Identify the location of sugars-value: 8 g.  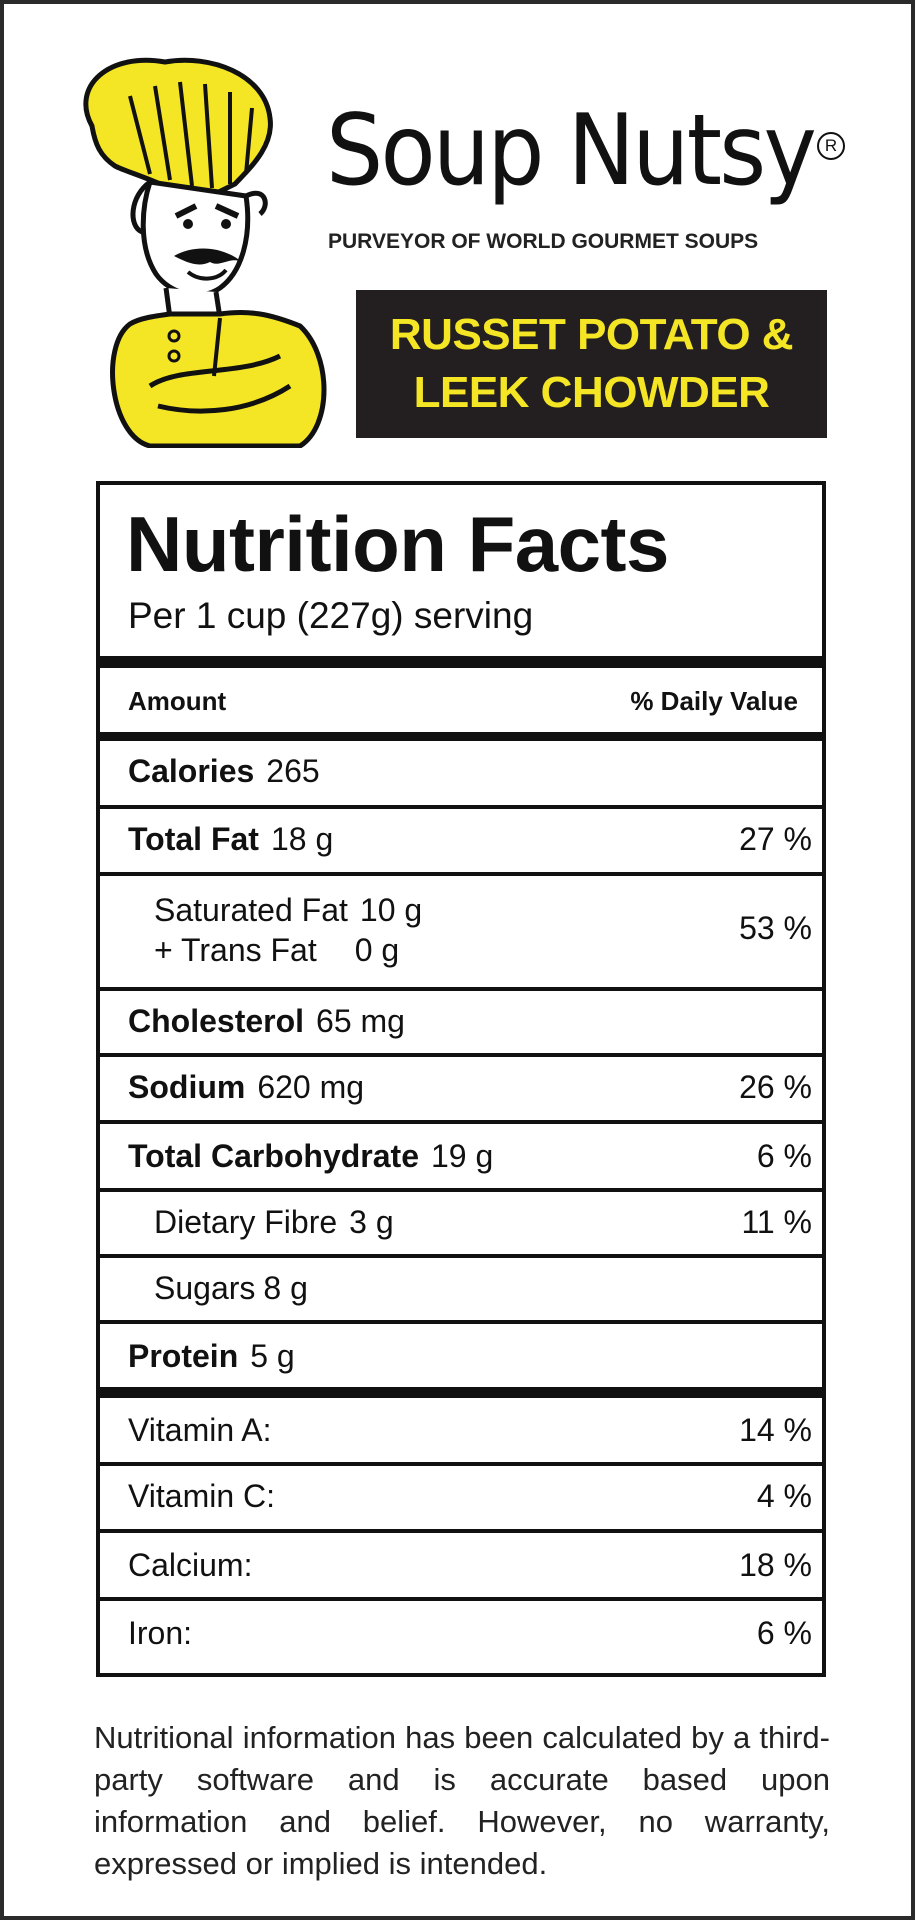
(285, 1288).